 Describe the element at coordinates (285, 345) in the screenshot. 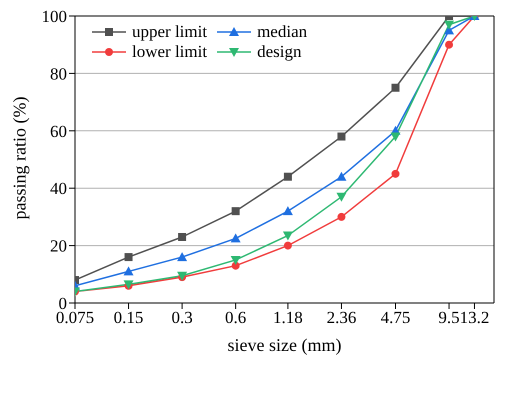

I see `x-axis-title: sieve size (mm)` at that location.